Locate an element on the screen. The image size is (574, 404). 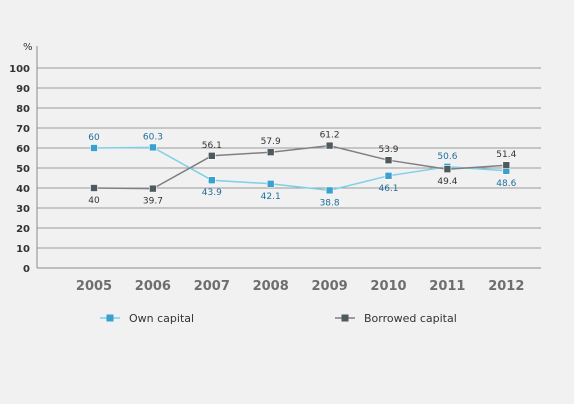
y-tick-label: 80 is located at coordinates (23, 109).